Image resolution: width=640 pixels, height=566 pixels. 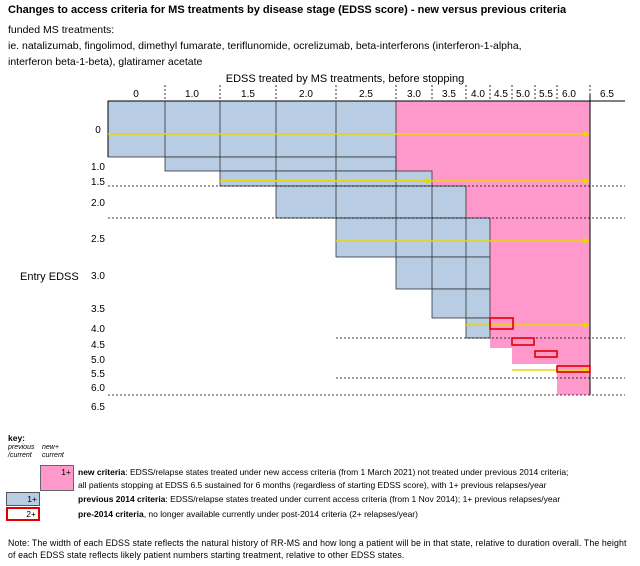 I want to click on y-tick-4.0: 4.0, so click(x=98, y=329).